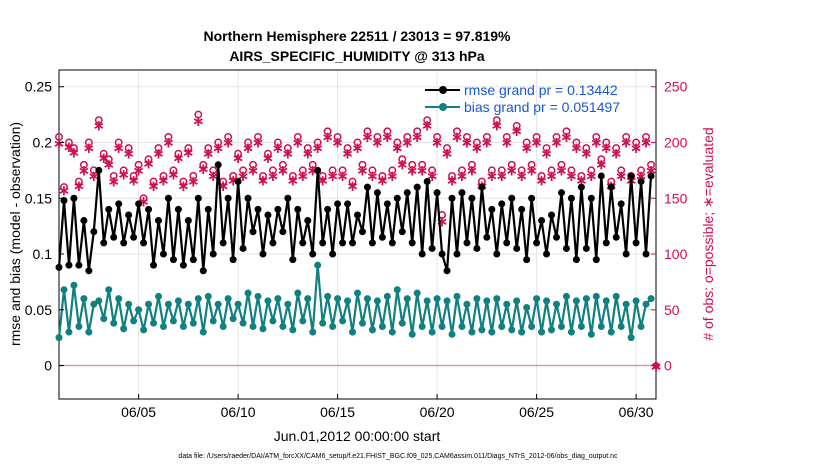 Image resolution: width=830 pixels, height=470 pixels. I want to click on obs-end-star: ∗, so click(656, 367).